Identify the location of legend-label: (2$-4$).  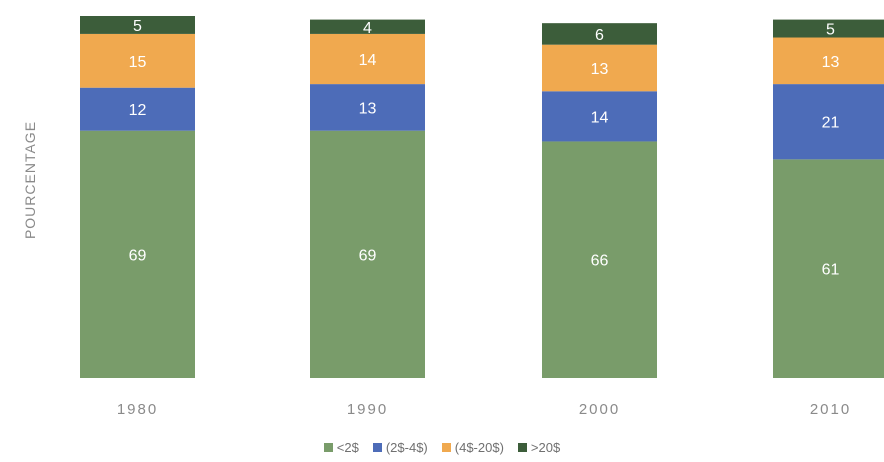
(406, 447).